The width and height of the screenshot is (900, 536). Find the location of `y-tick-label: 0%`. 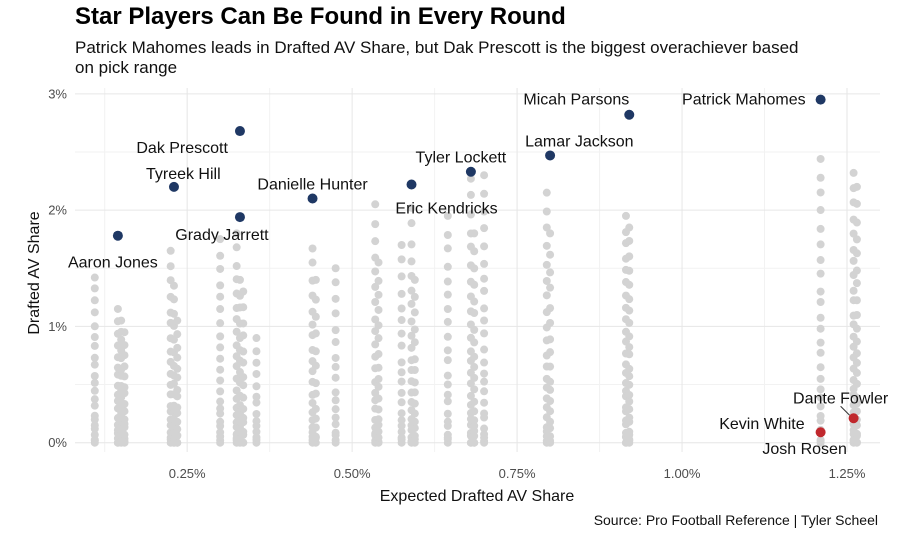

y-tick-label: 0% is located at coordinates (57, 442).